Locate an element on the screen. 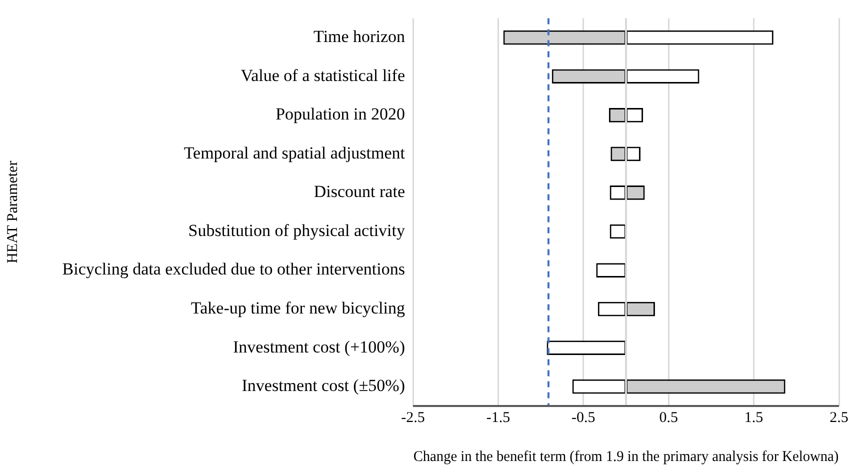 The image size is (867, 474). y-tick-label: Take-up time for new bicycling is located at coordinates (298, 308).